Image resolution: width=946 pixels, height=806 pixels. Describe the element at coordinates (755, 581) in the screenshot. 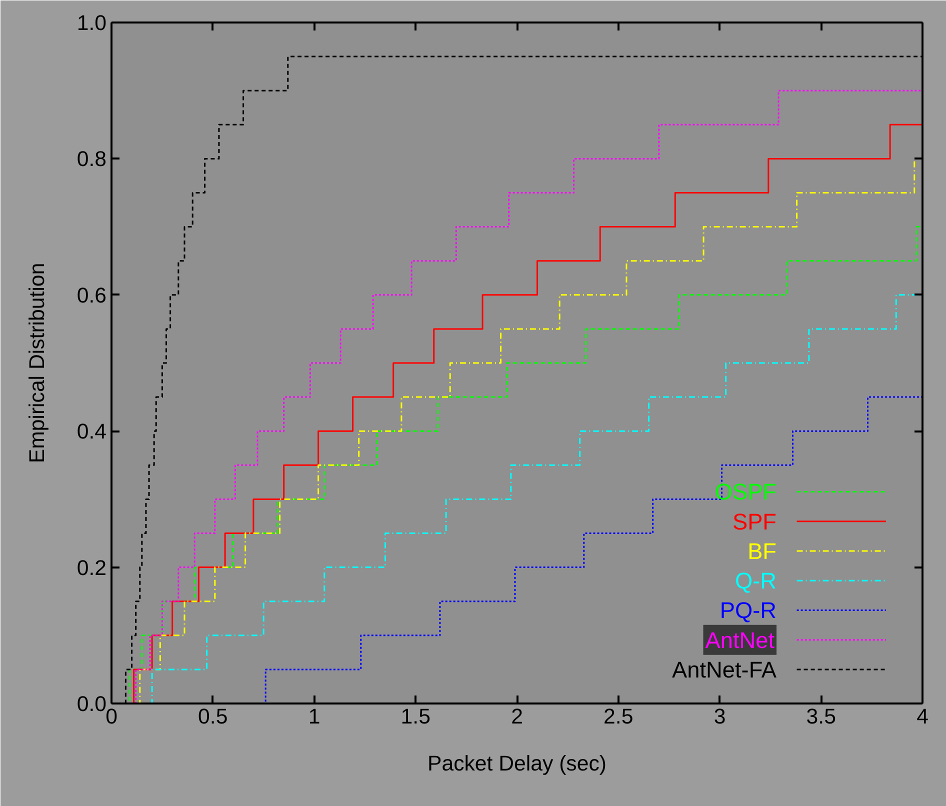

I see `legend-label: Q-R` at that location.